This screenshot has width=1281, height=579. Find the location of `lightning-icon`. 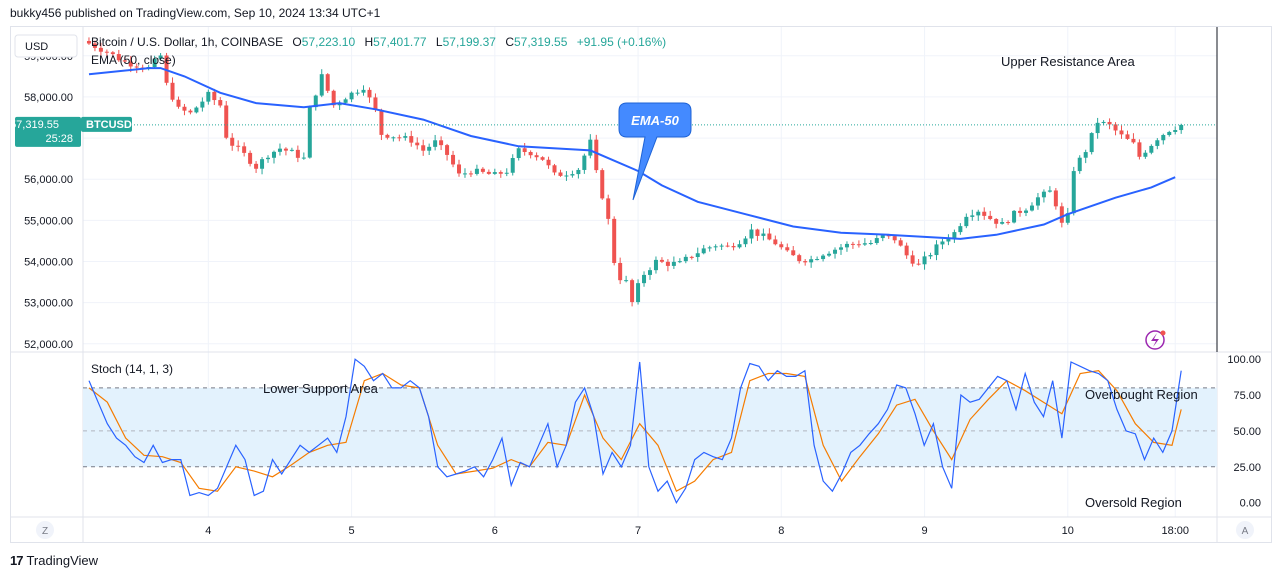

lightning-icon is located at coordinates (1155, 340).